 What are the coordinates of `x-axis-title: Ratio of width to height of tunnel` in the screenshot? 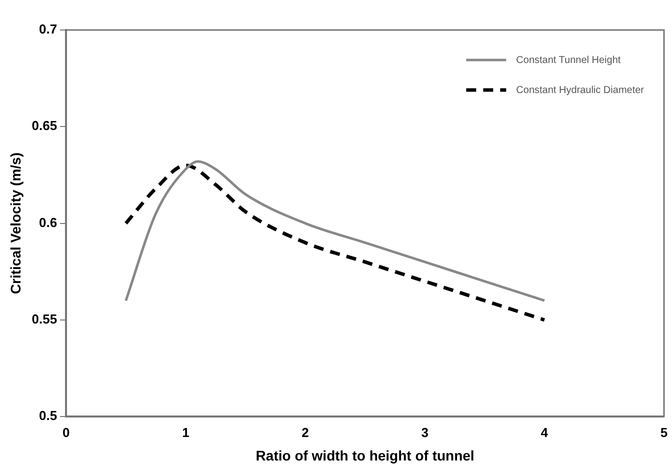 It's located at (365, 455).